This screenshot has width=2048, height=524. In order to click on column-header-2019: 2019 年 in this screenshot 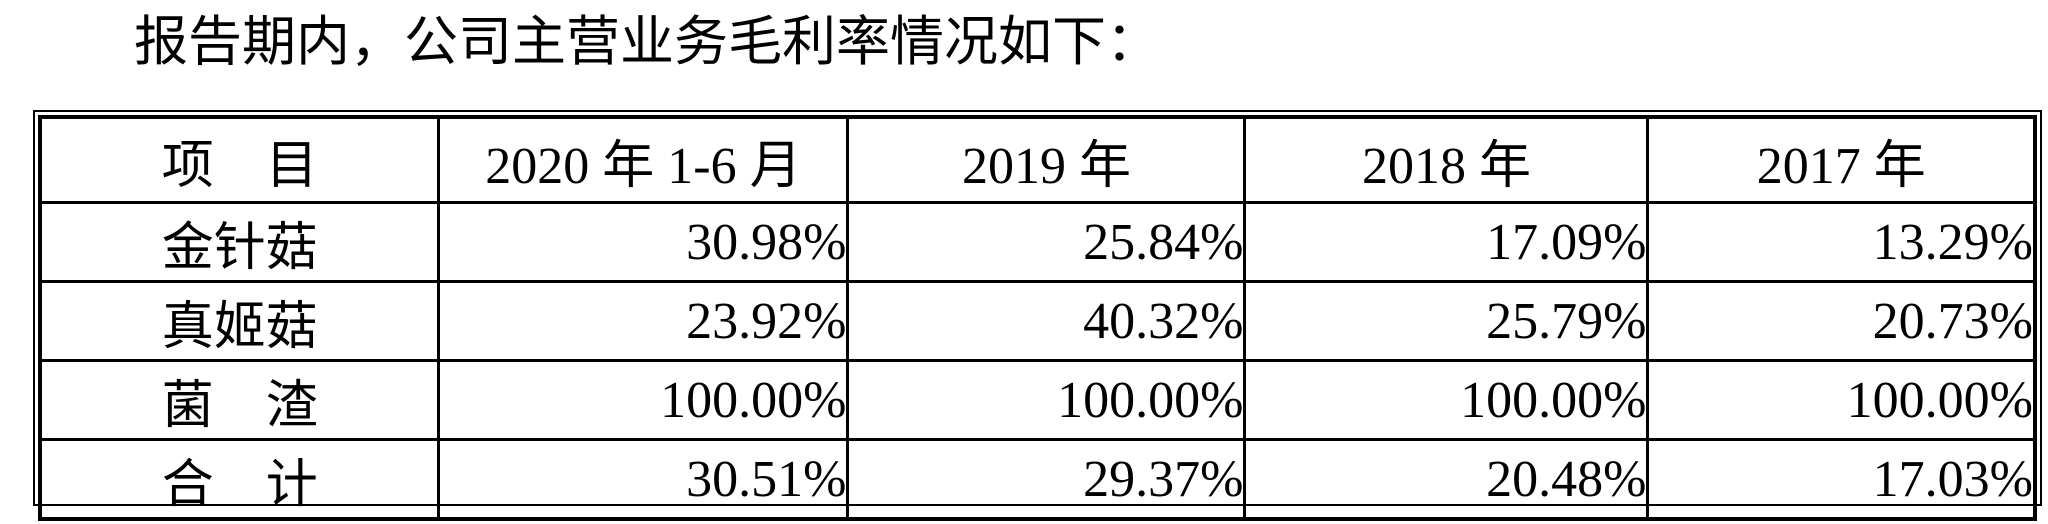, I will do `click(1046, 159)`.